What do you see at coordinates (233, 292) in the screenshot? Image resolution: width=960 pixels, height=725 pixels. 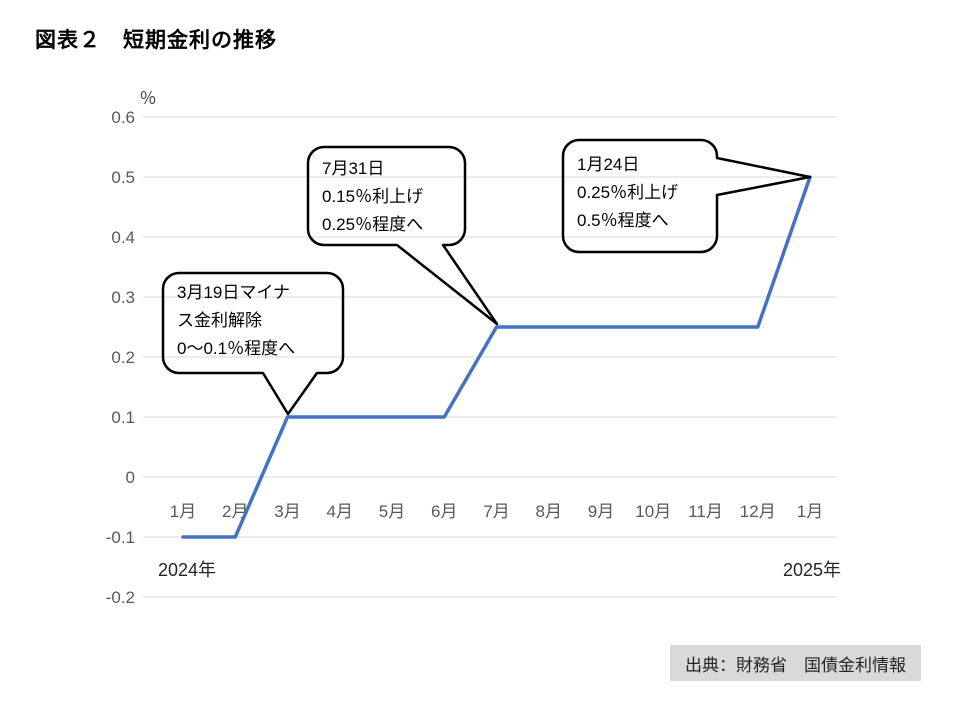 I see `callout-text-line: 3月19日マイナ` at bounding box center [233, 292].